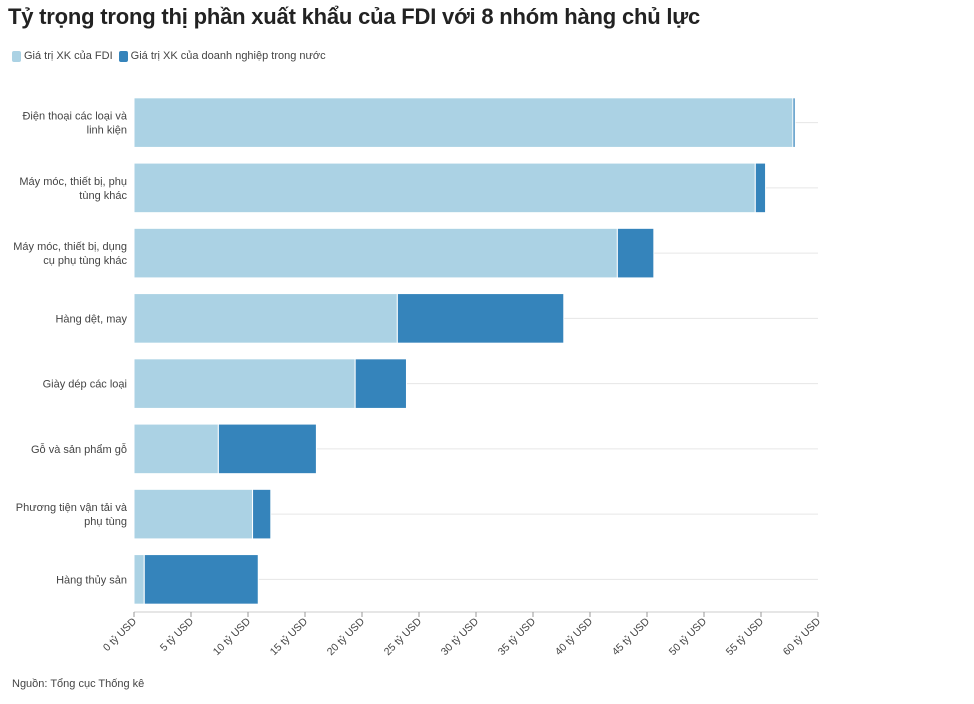 The height and width of the screenshot is (704, 974). I want to click on x-tick-label: 20 tỷ USD, so click(346, 636).